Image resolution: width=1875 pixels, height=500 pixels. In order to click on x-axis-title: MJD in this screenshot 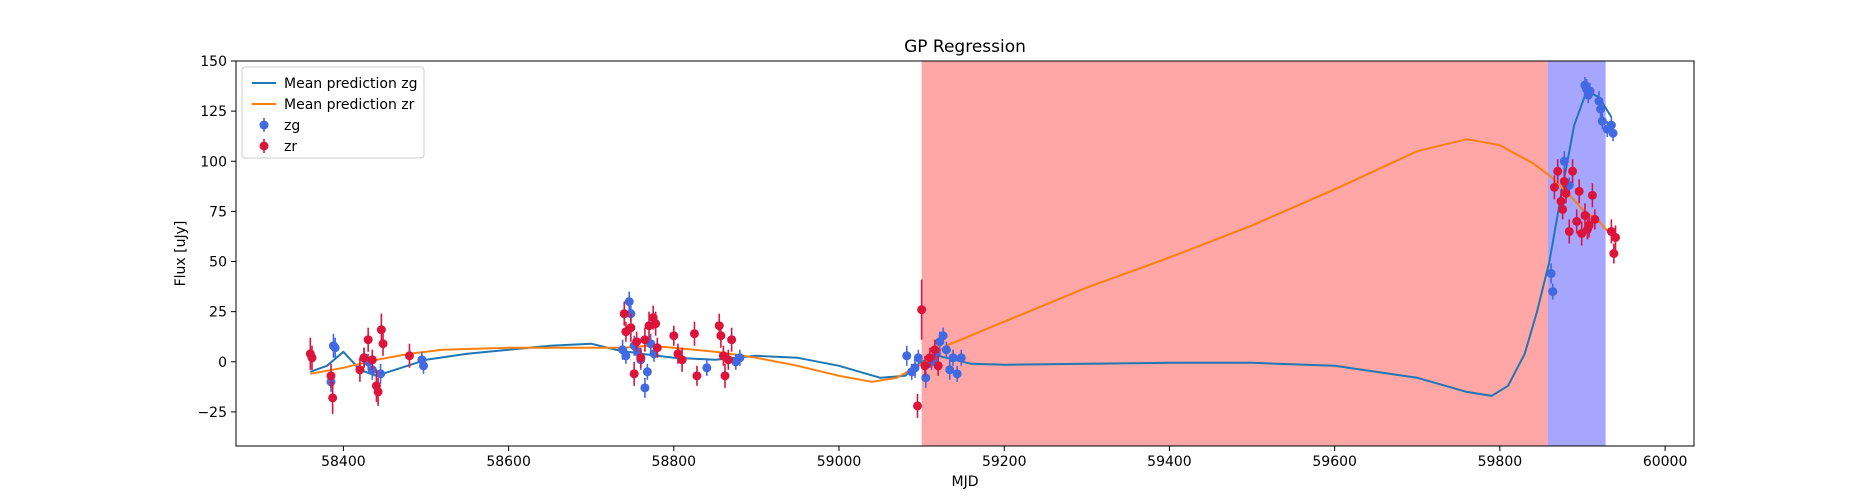, I will do `click(965, 482)`.